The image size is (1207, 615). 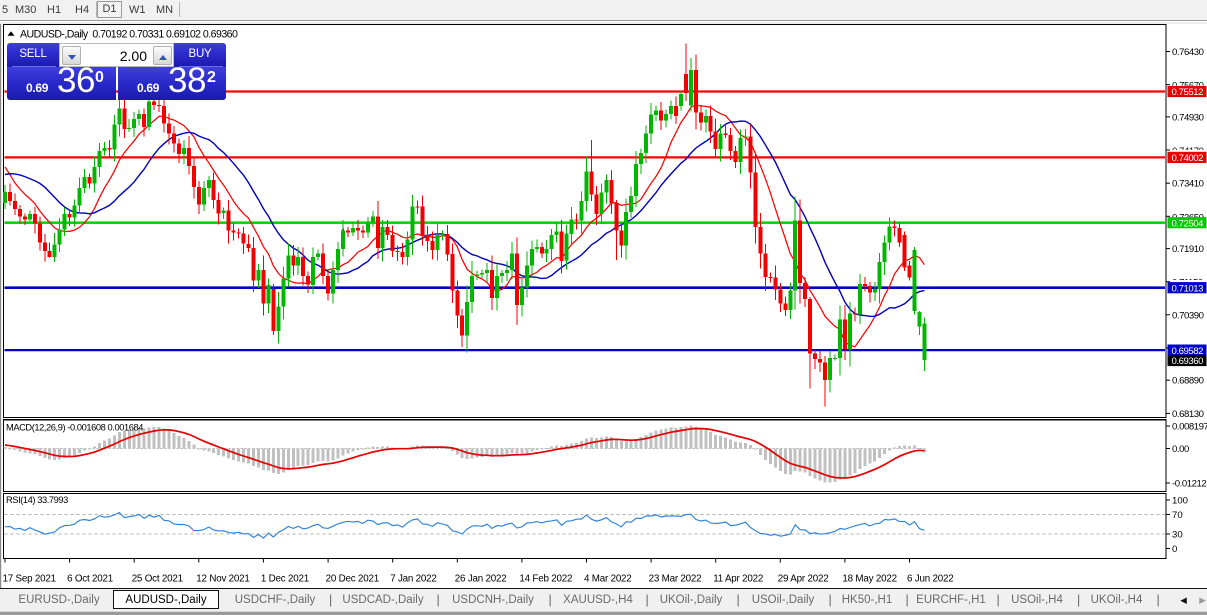 I want to click on svg-text: 70, so click(x=1177, y=515).